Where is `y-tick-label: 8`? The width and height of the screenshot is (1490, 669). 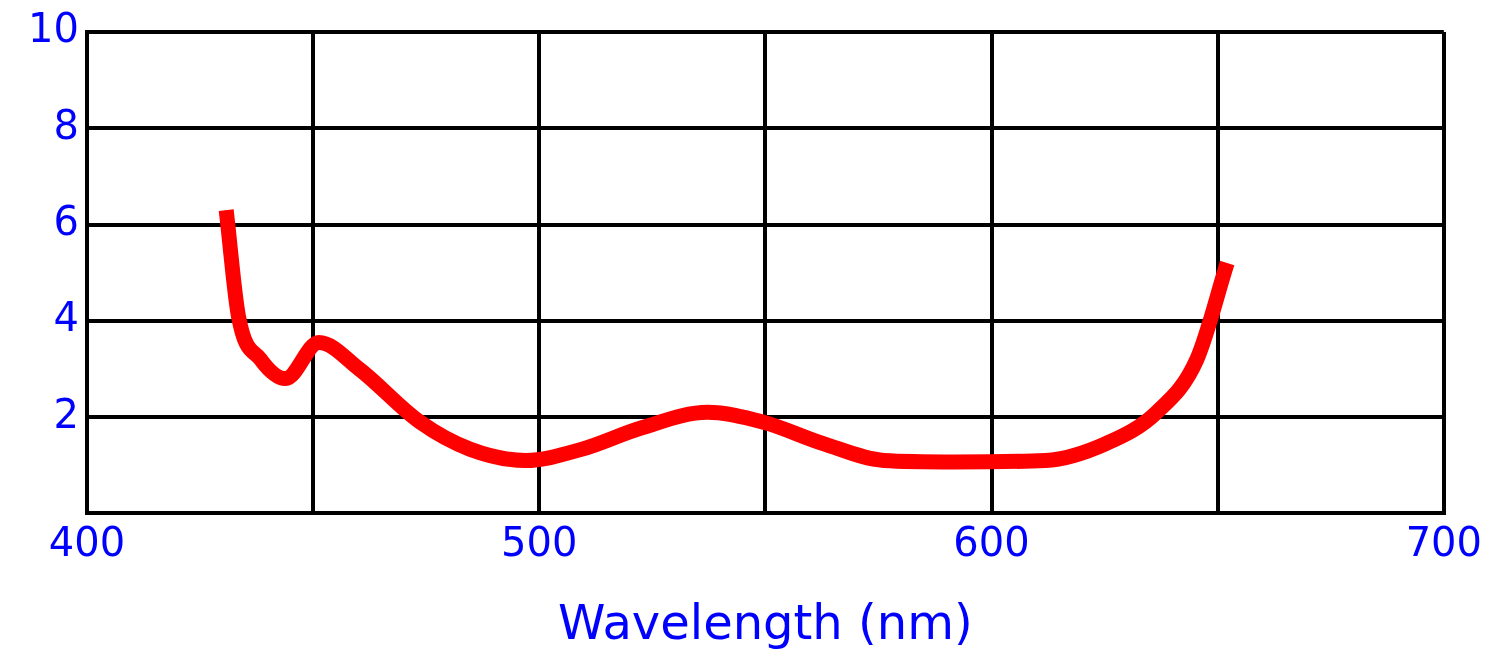 y-tick-label: 8 is located at coordinates (66, 124).